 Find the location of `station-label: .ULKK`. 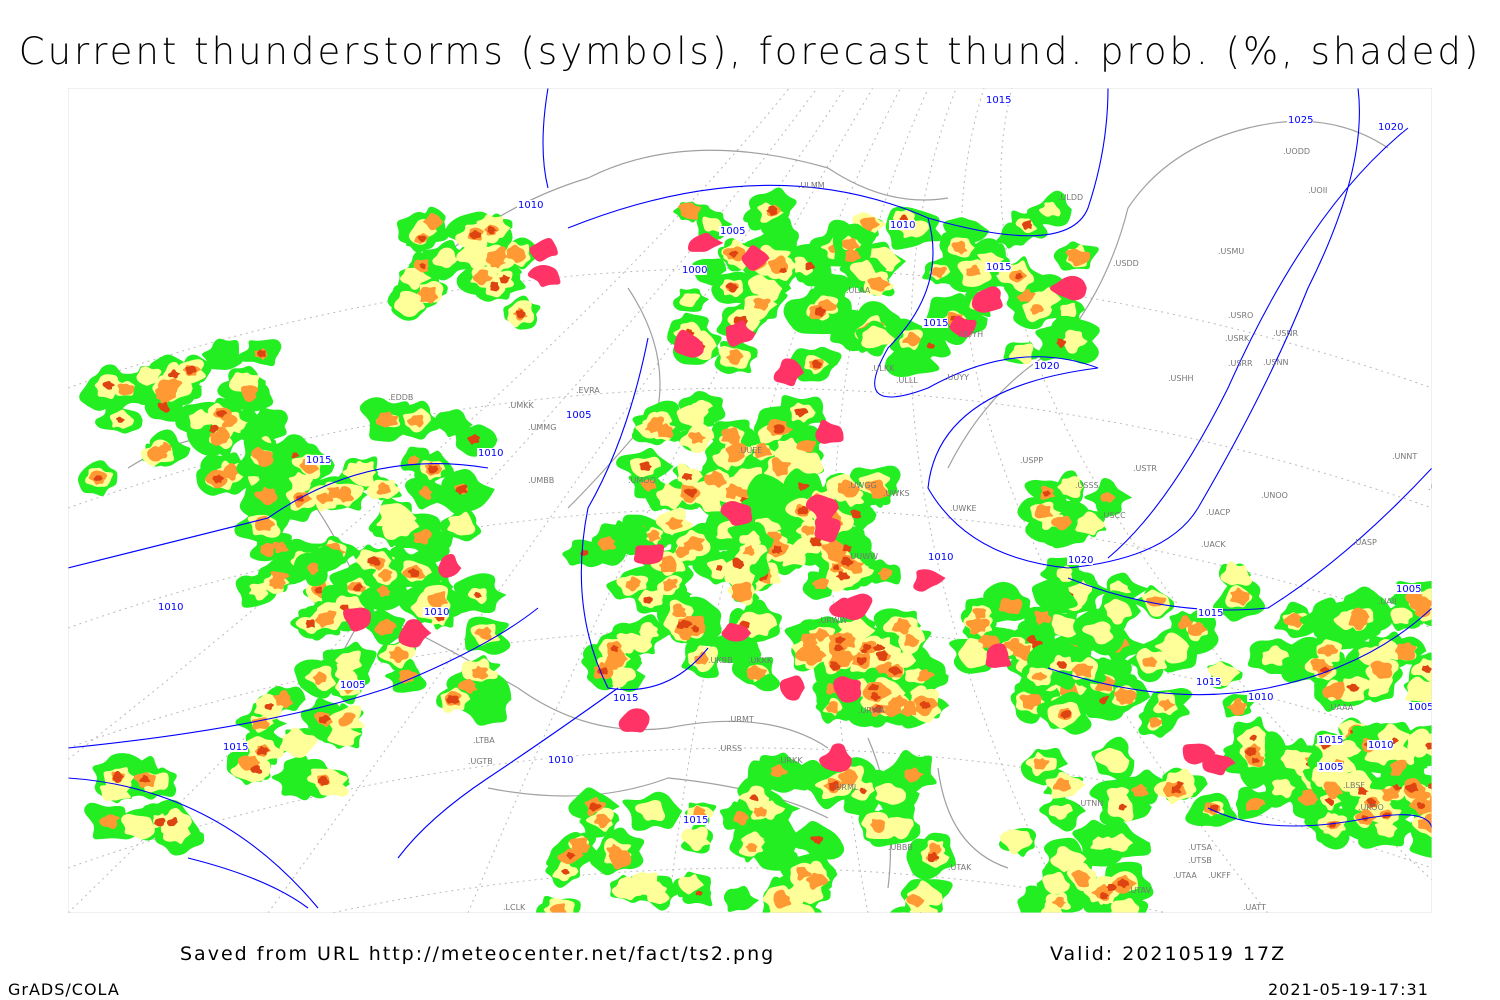

station-label: .ULKK is located at coordinates (883, 368).